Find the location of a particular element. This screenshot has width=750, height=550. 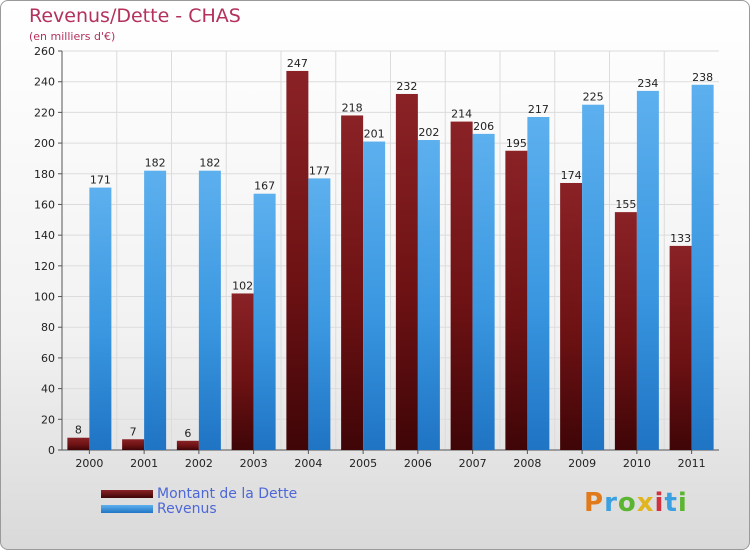

bar-dette-2011 is located at coordinates (680, 347).